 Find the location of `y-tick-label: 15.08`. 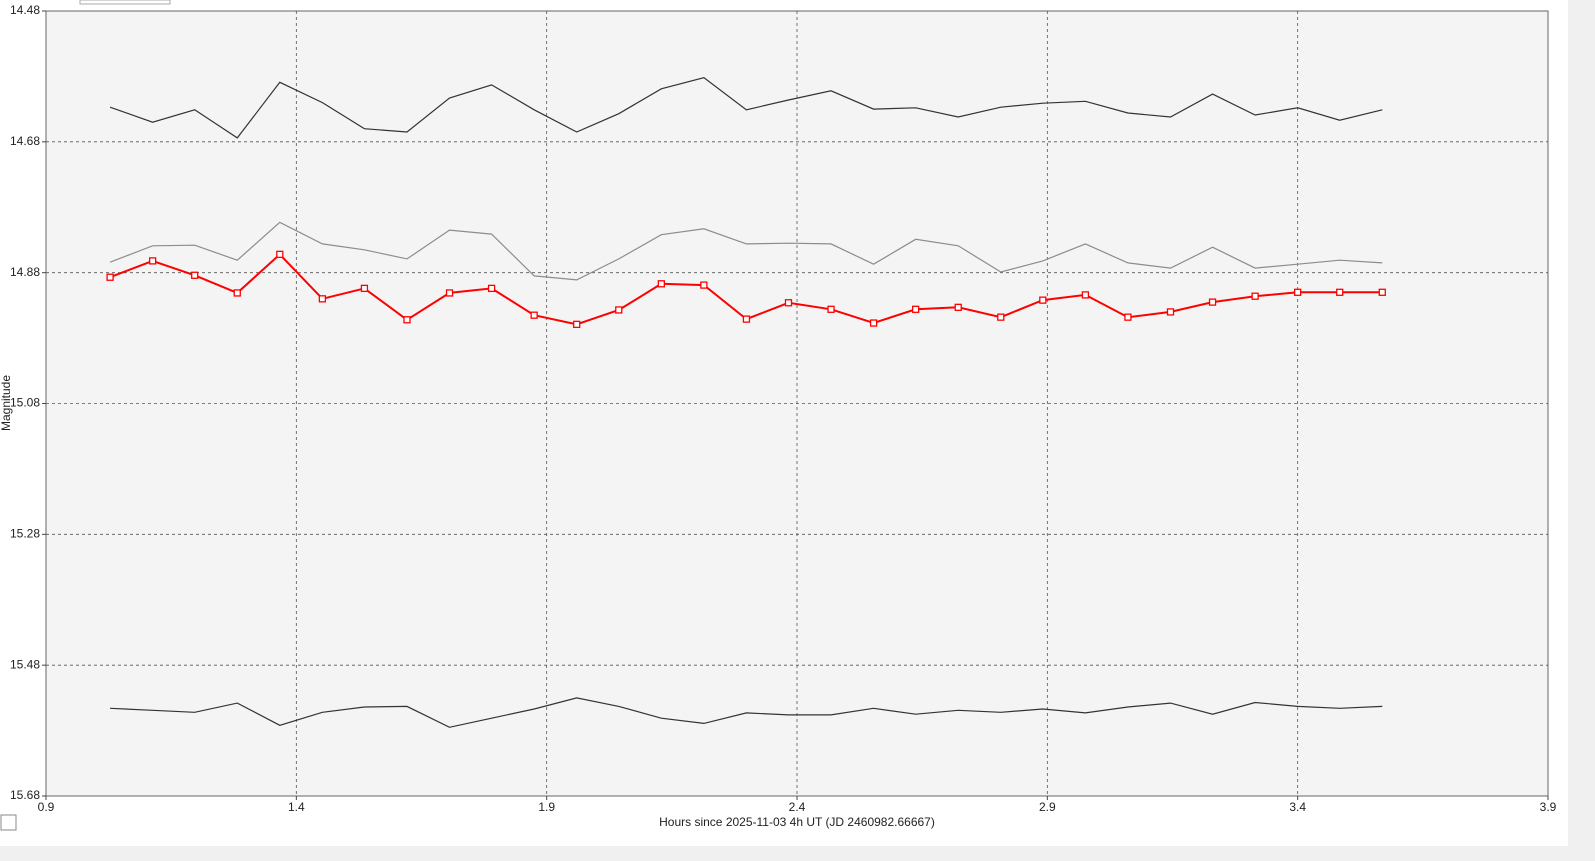

y-tick-label: 15.08 is located at coordinates (25, 403).